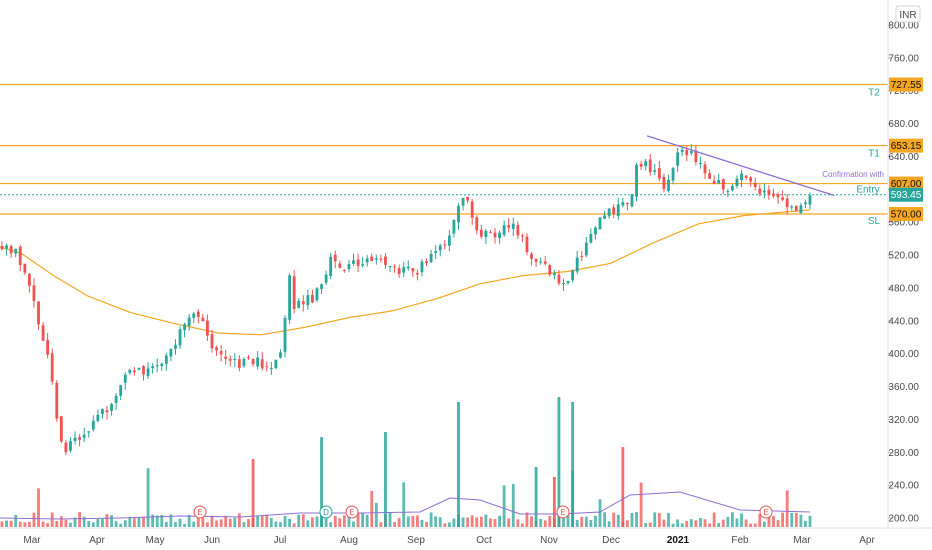 This screenshot has width=932, height=550. Describe the element at coordinates (405, 505) in the screenshot. I see `volume-ma` at that location.